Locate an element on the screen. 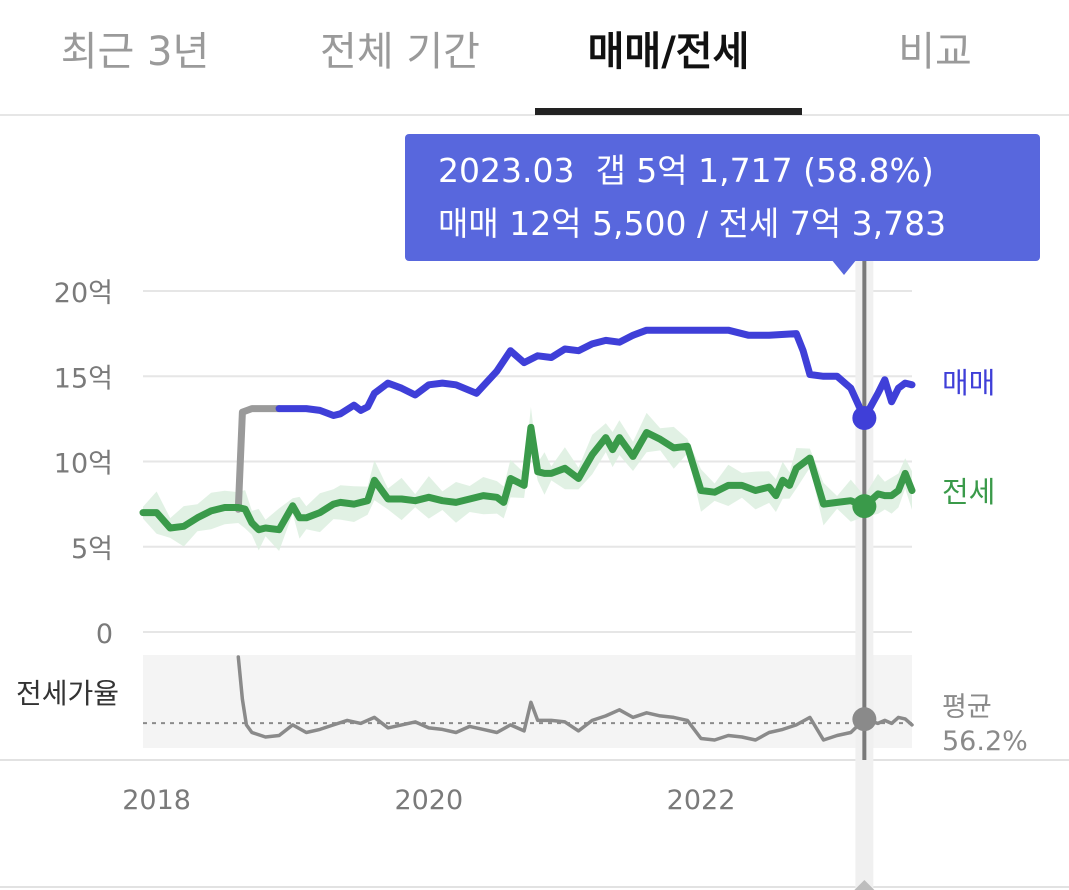  jeonse-range-band is located at coordinates (527, 478).